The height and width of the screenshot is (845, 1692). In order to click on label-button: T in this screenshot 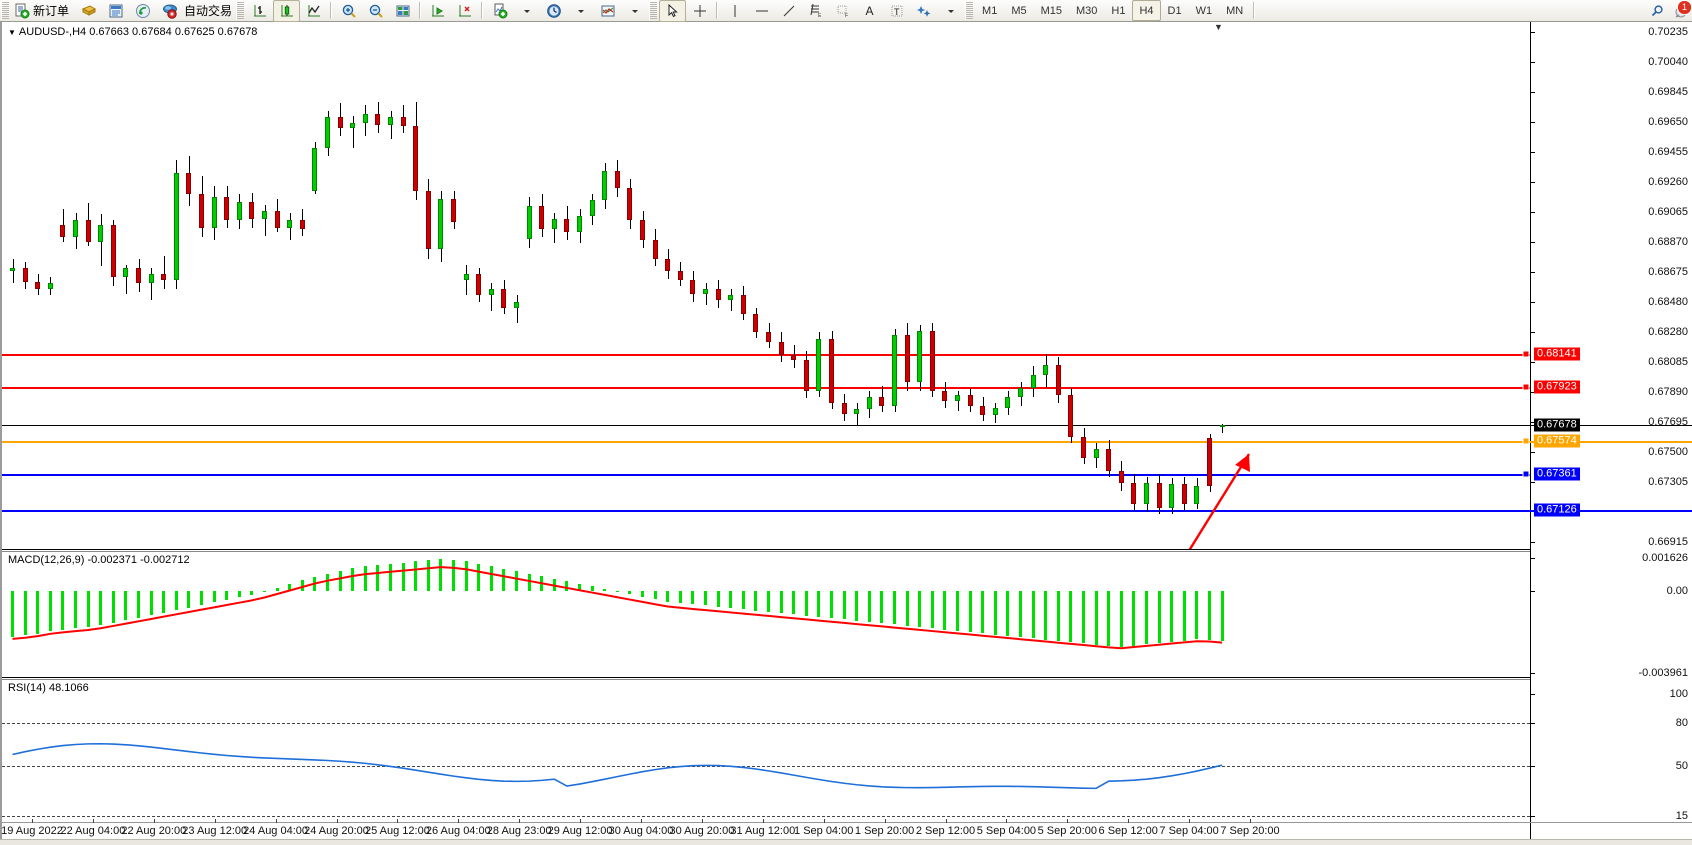, I will do `click(896, 11)`.